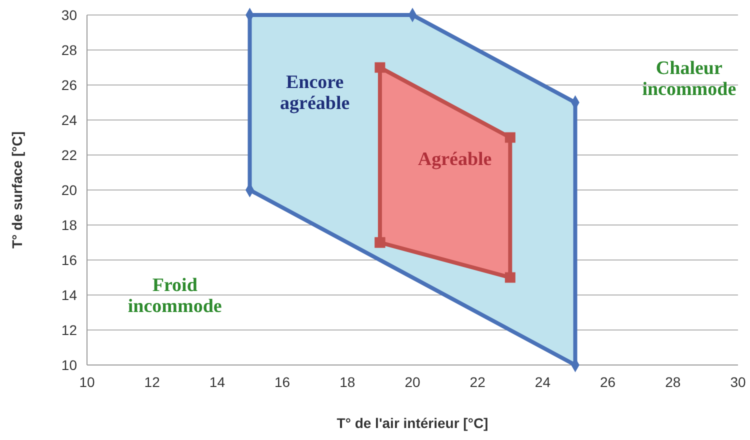 This screenshot has width=750, height=440. I want to click on x-tick-label: 28, so click(673, 382).